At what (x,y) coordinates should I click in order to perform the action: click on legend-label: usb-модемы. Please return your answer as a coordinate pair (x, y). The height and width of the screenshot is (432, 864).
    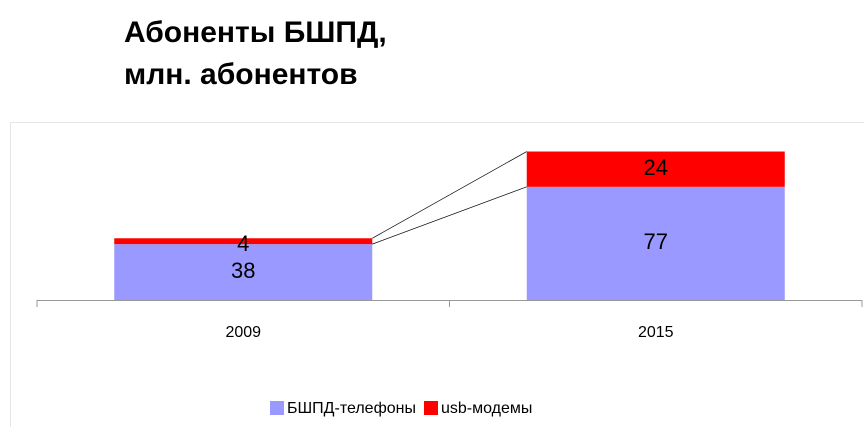
    Looking at the image, I should click on (486, 408).